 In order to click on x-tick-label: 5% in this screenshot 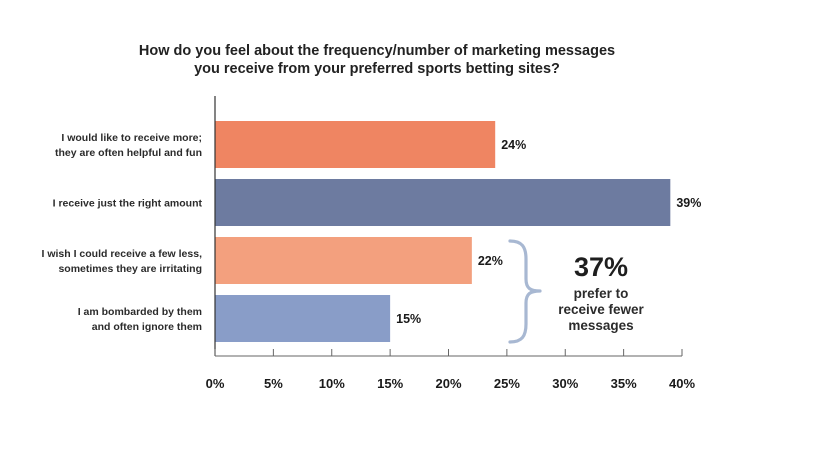, I will do `click(273, 383)`.